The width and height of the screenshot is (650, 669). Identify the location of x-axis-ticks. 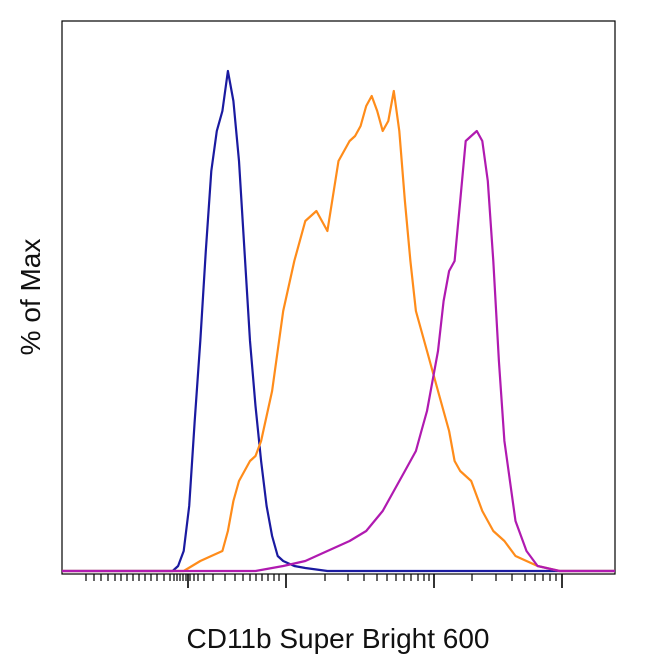
(324, 581).